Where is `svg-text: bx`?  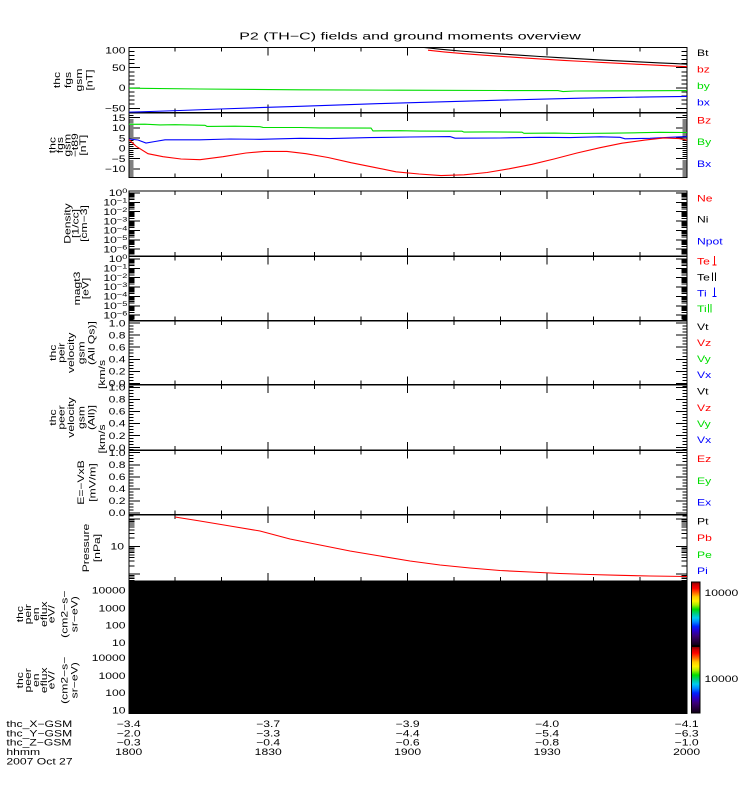
svg-text: bx is located at coordinates (704, 103).